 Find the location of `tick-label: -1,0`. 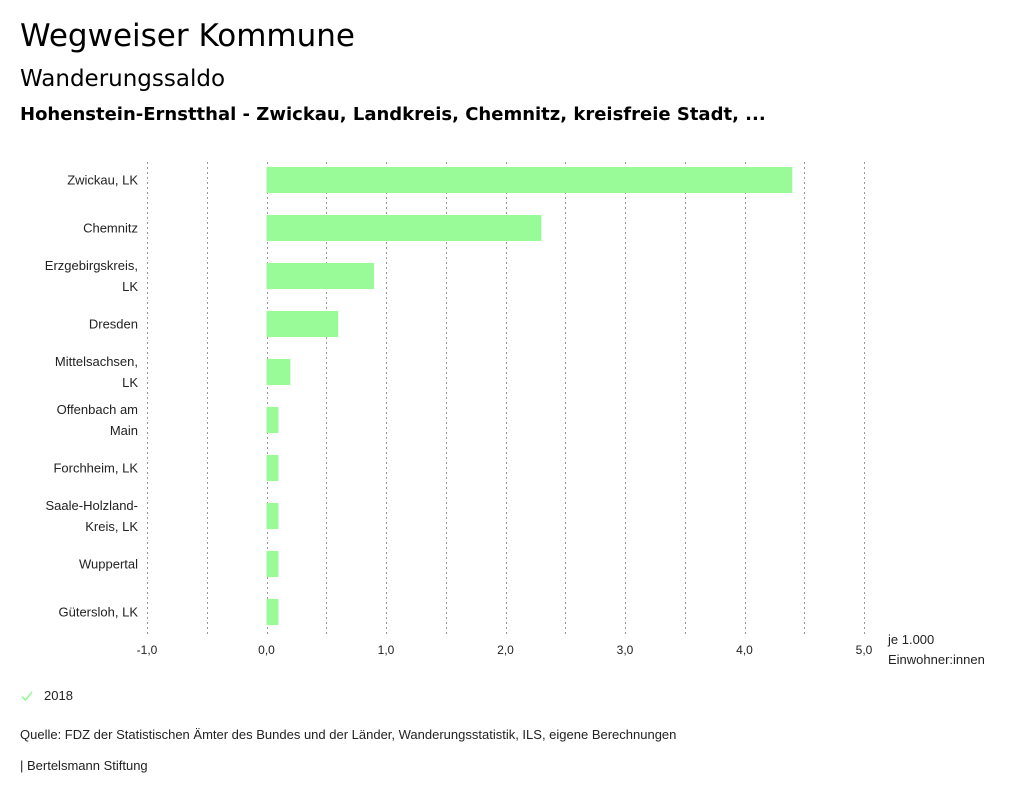

tick-label: -1,0 is located at coordinates (147, 650).